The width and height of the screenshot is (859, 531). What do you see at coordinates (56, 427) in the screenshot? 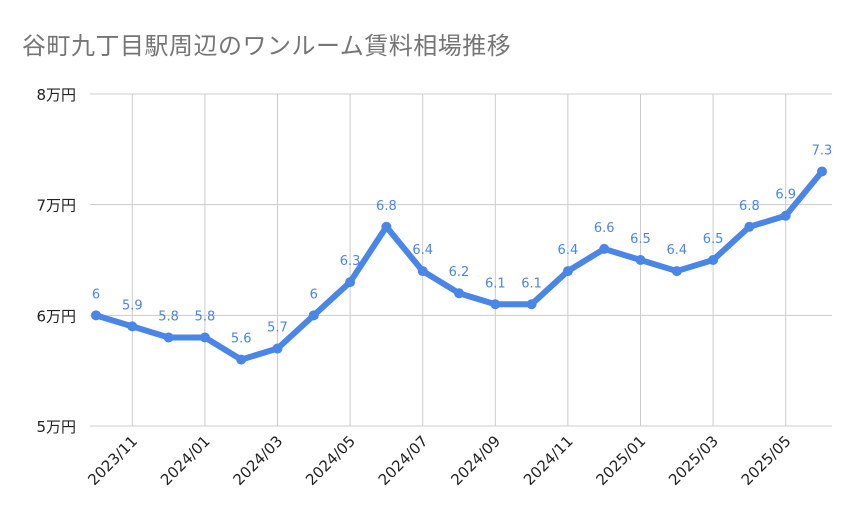
I see `y-tick-label: 5万円` at bounding box center [56, 427].